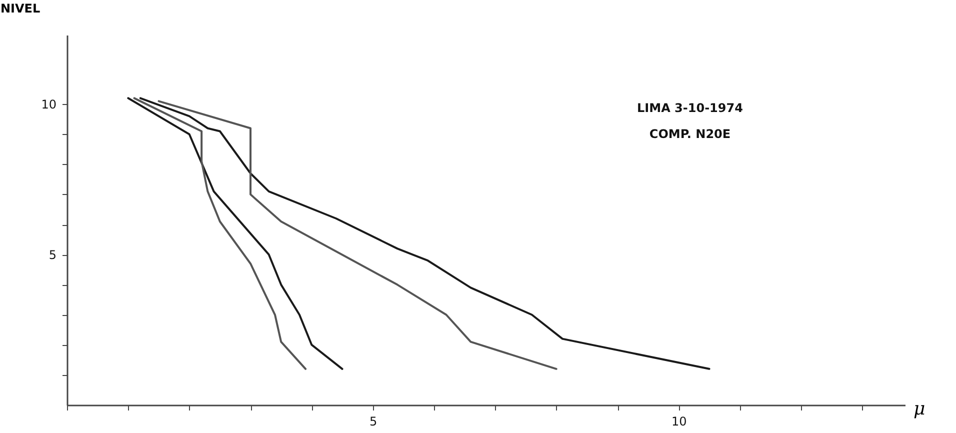 This screenshot has width=956, height=433. What do you see at coordinates (690, 108) in the screenshot?
I see `annotation: LIMA 3-10-1974` at bounding box center [690, 108].